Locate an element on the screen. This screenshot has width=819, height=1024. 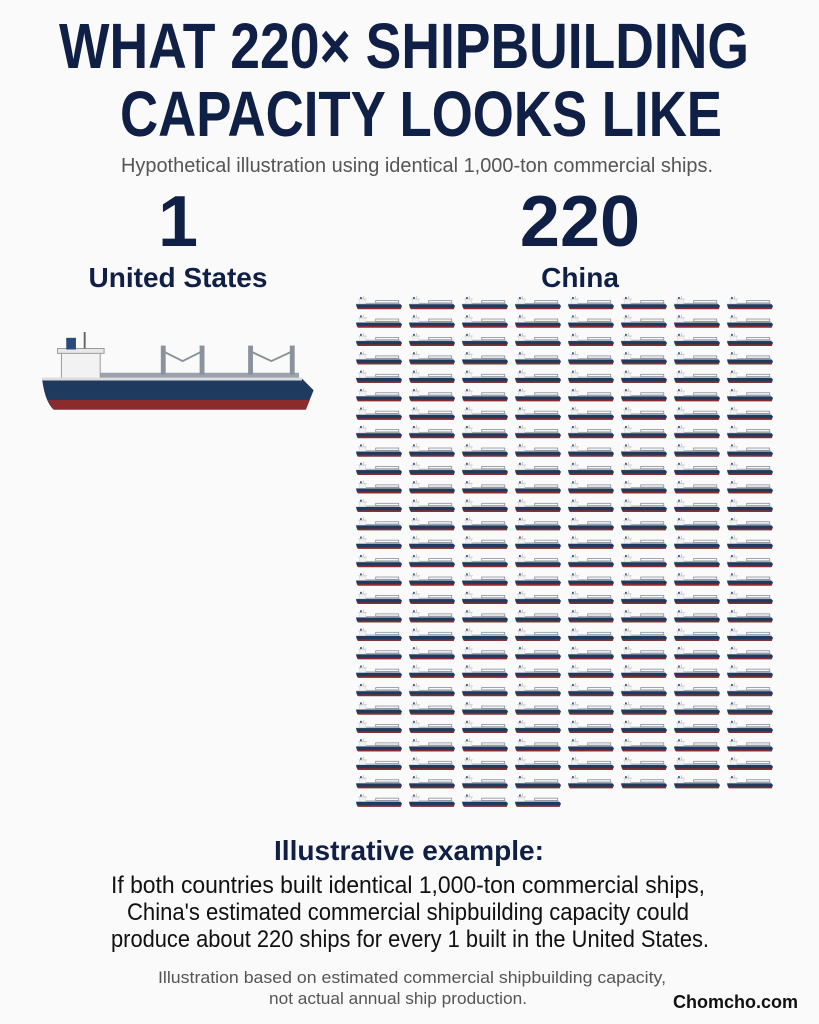
crane-boom is located at coordinates (271, 356).